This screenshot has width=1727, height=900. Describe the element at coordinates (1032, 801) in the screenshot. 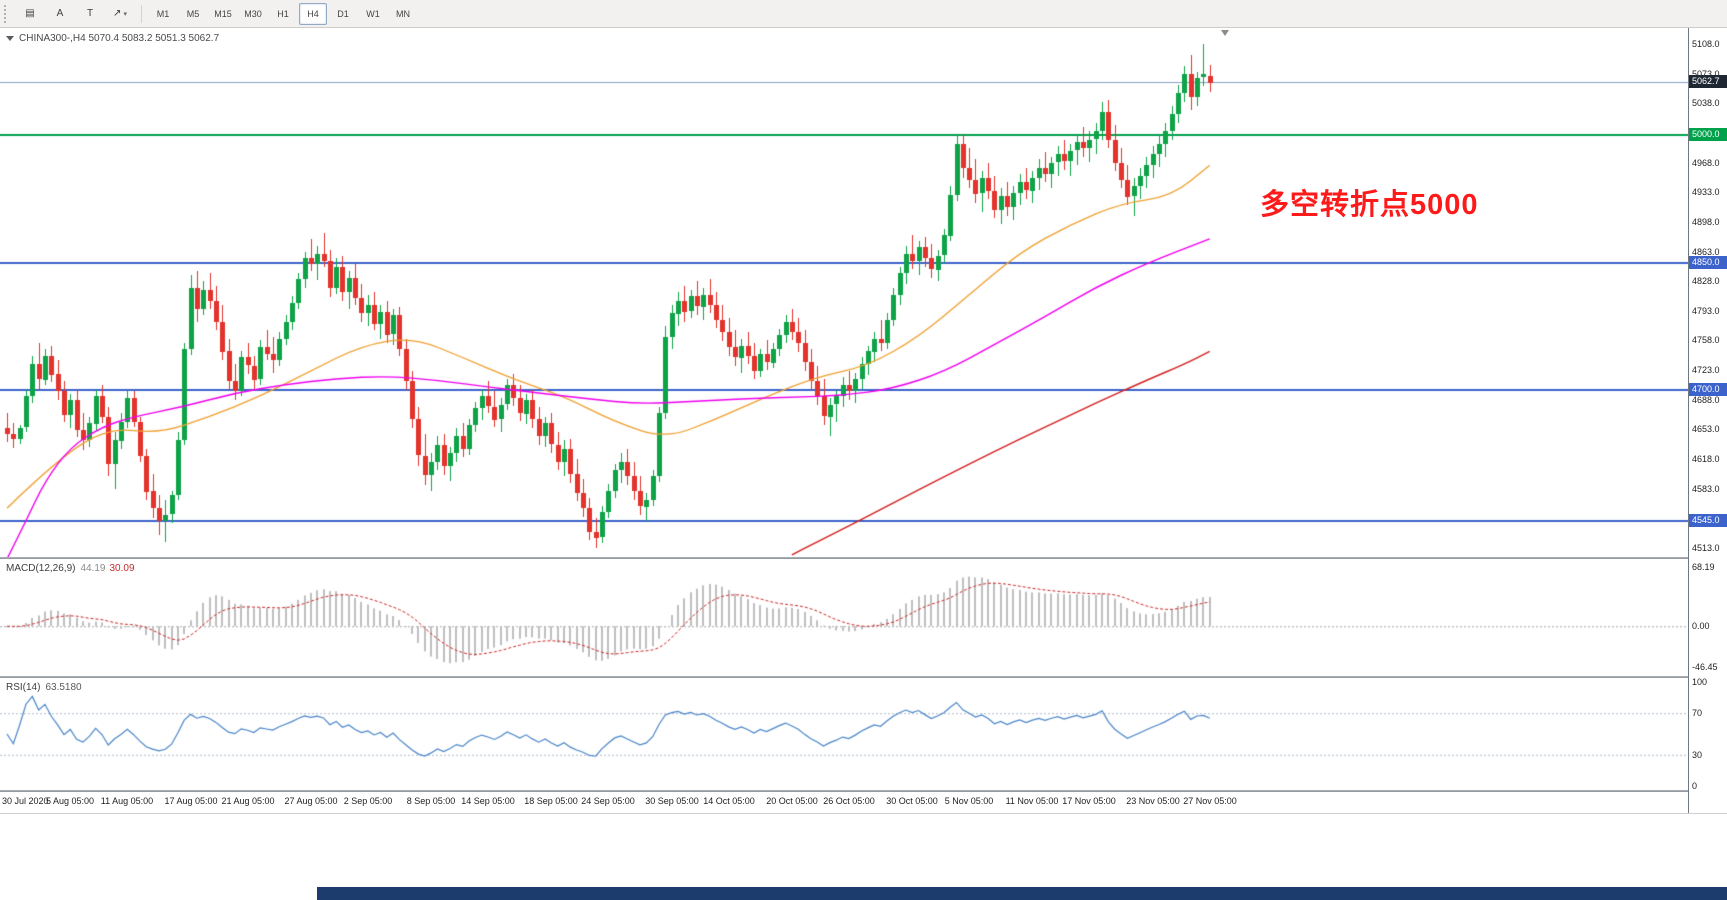

I see `time-axis-label: 11 Nov 05:00` at that location.